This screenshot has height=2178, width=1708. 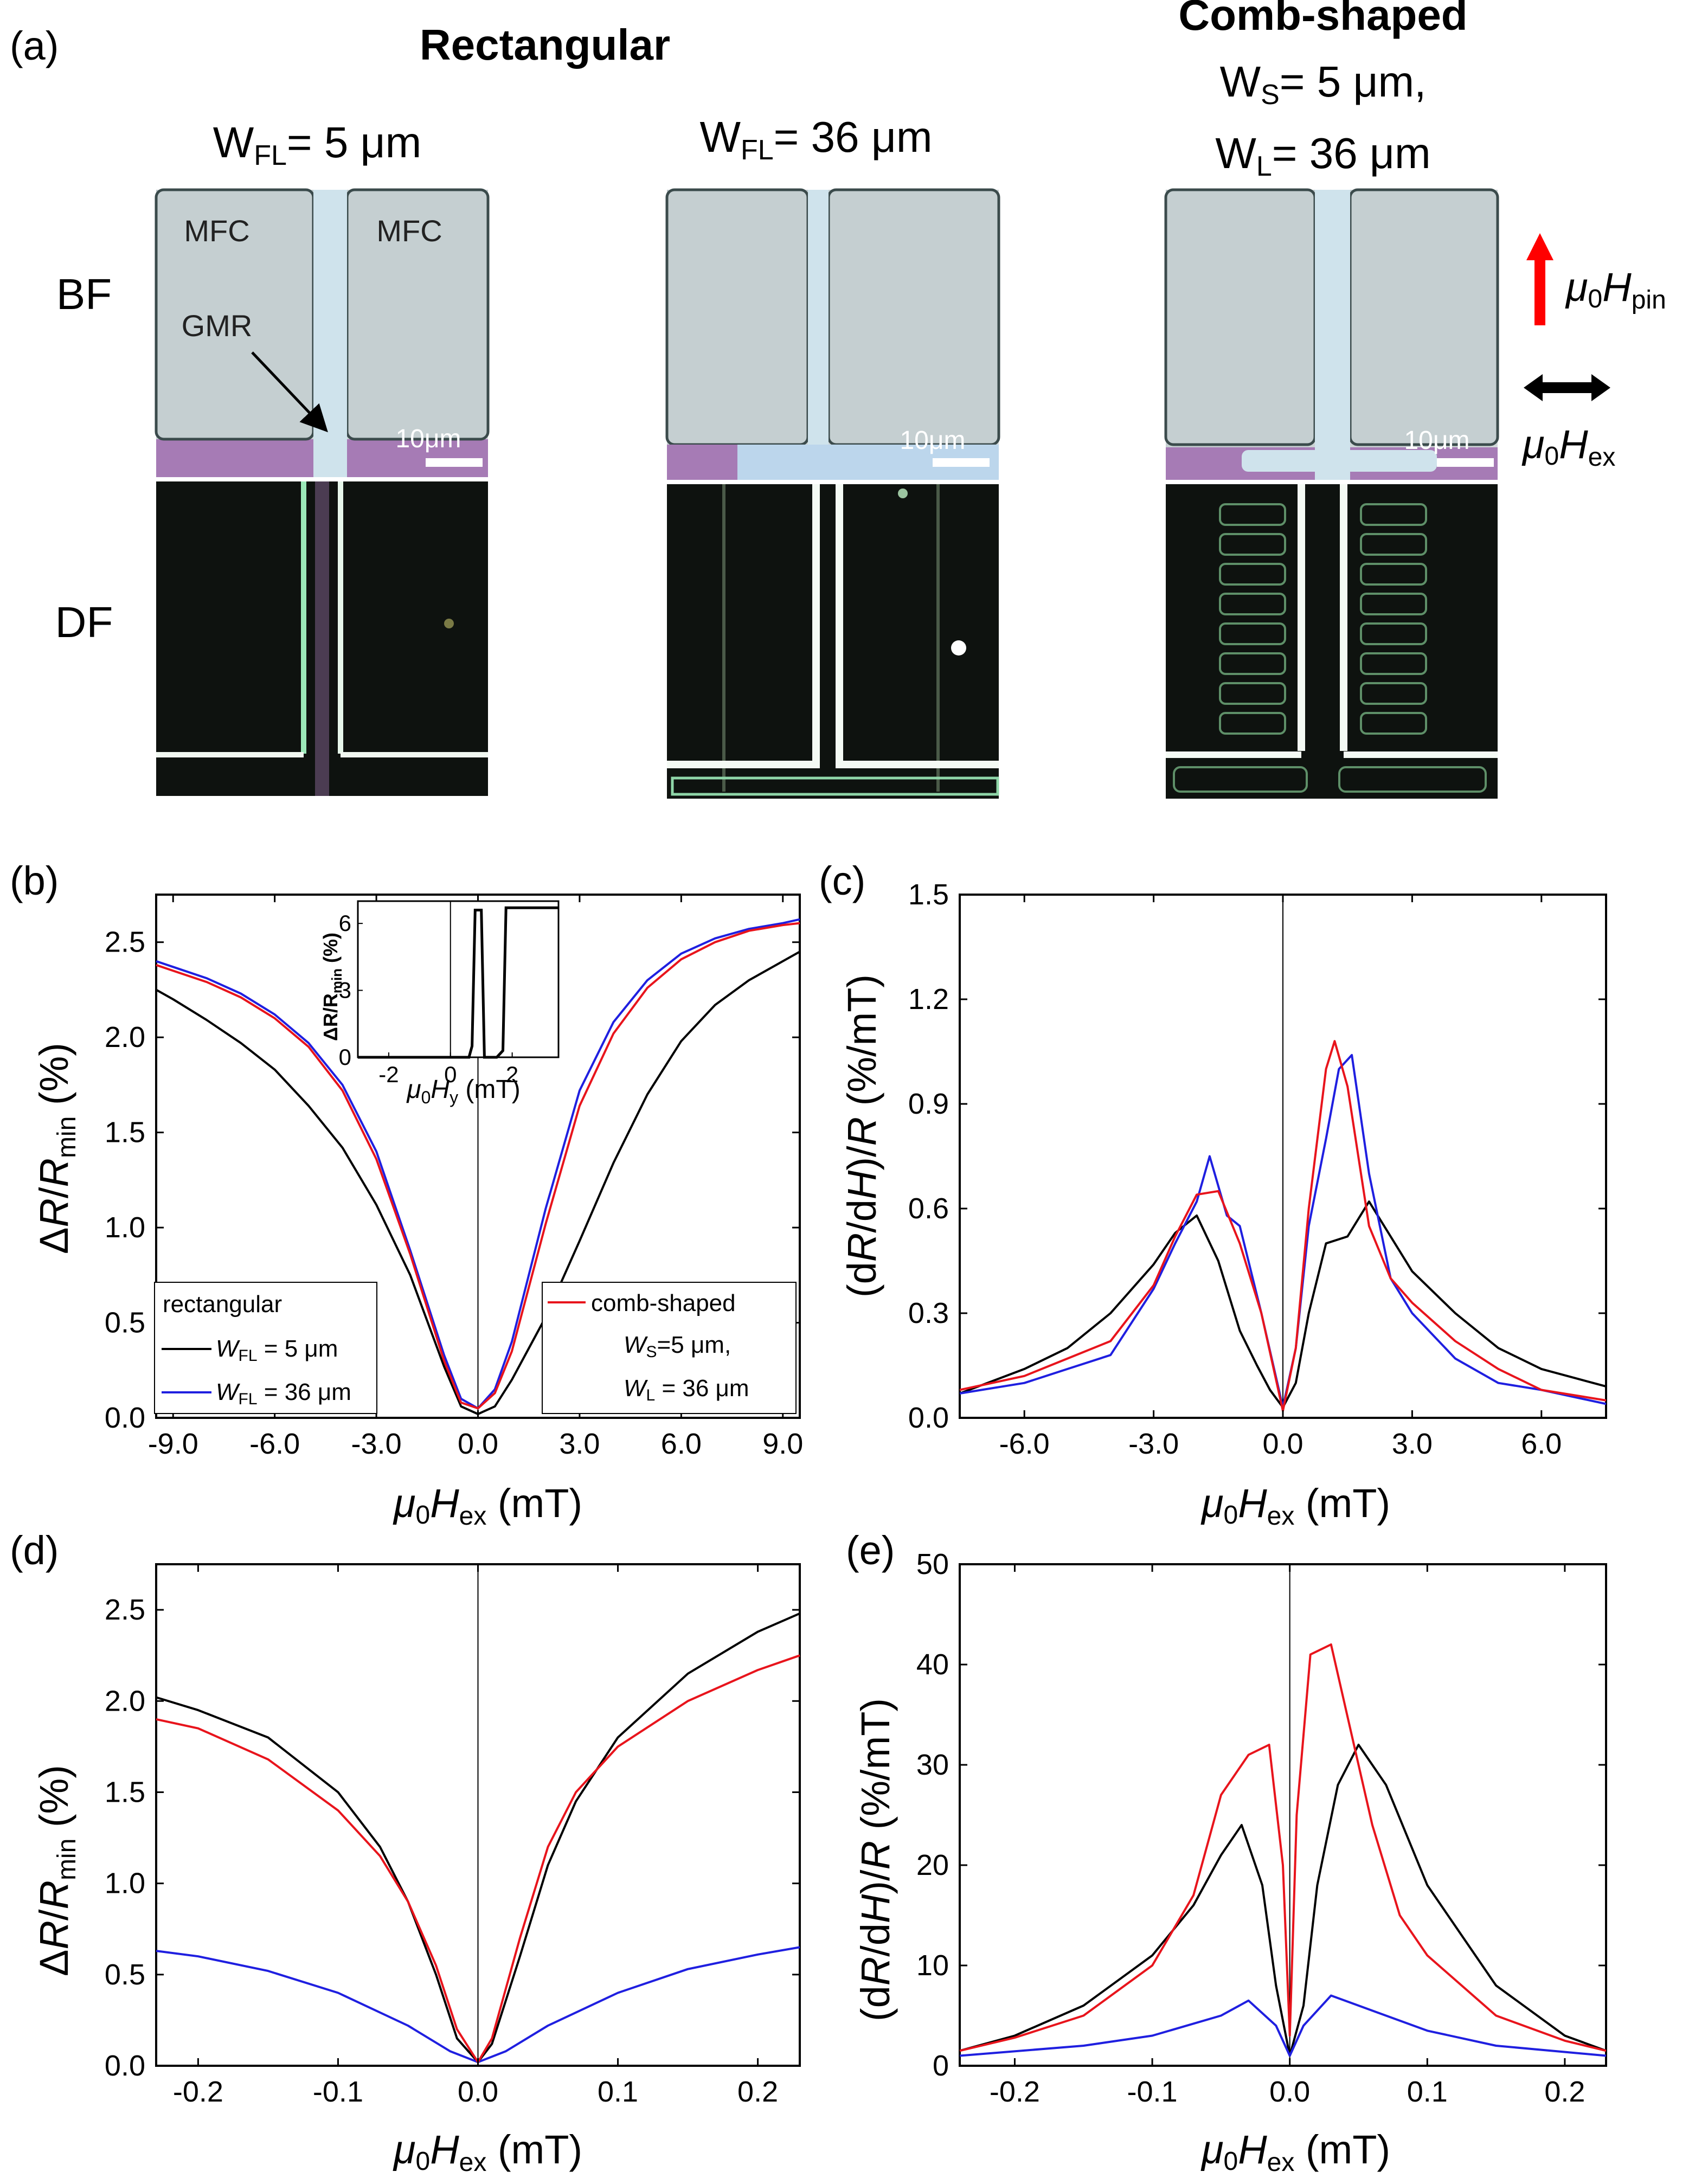 What do you see at coordinates (217, 326) in the screenshot?
I see `gmr-label: GMR` at bounding box center [217, 326].